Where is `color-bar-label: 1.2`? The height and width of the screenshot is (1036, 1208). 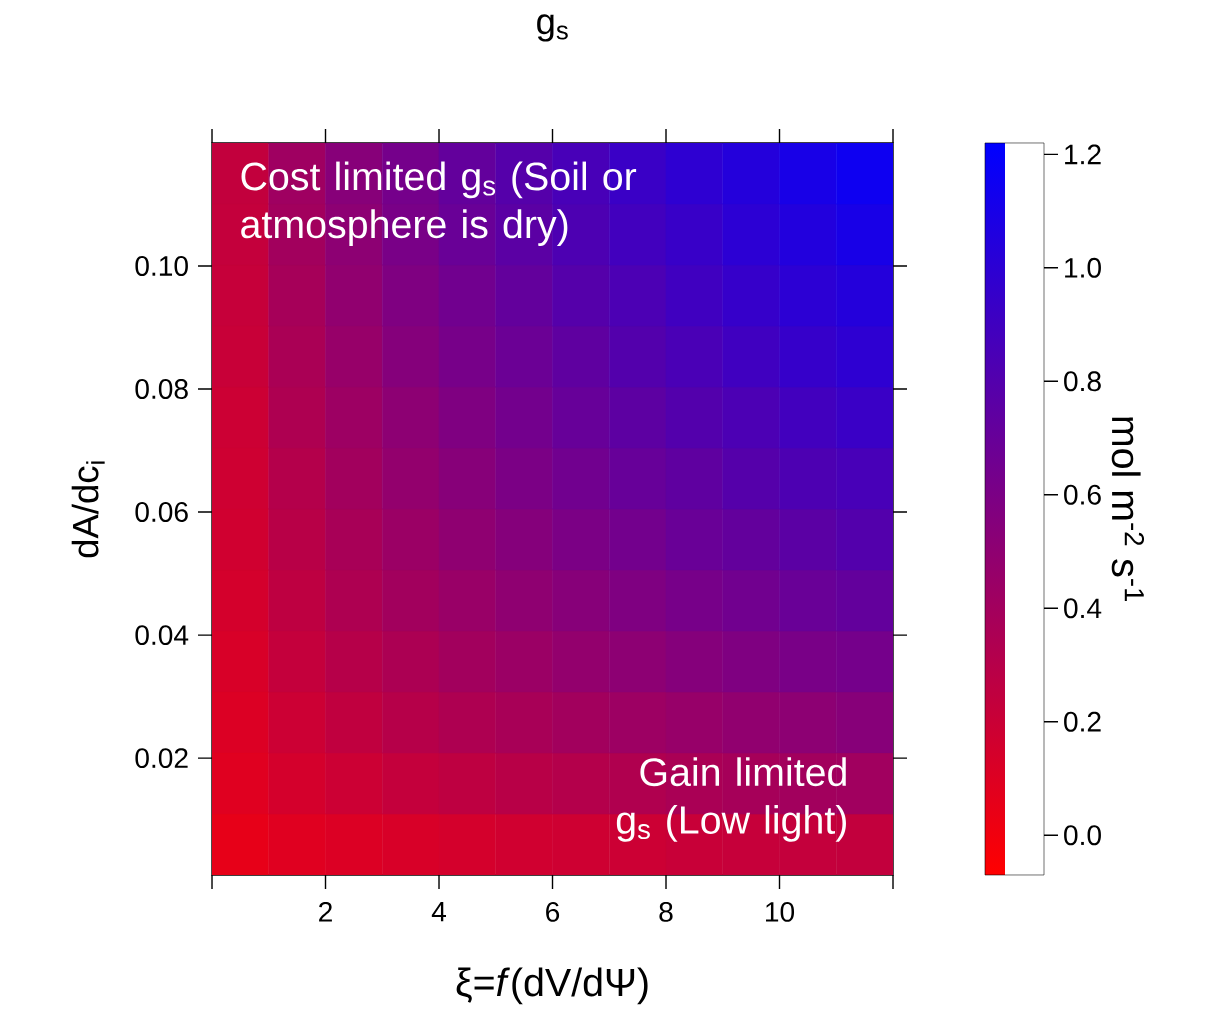 color-bar-label: 1.2 is located at coordinates (1083, 154).